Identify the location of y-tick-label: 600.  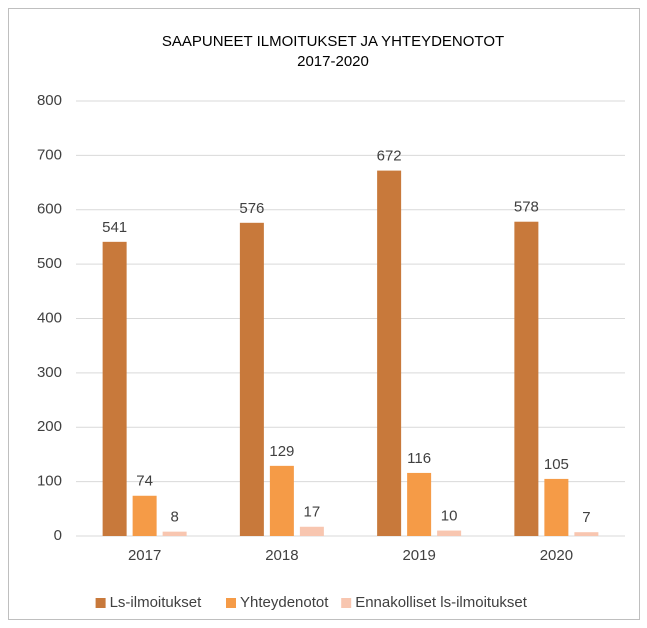
(49, 209).